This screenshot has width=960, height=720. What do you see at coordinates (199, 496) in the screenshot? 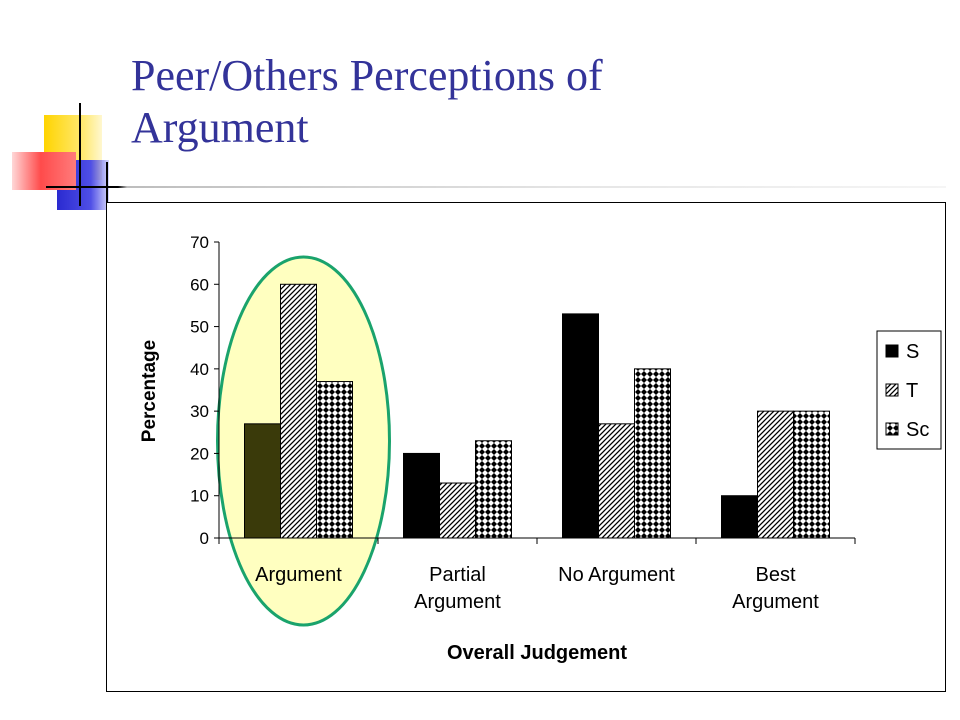
I see `y-tick-label: 10` at bounding box center [199, 496].